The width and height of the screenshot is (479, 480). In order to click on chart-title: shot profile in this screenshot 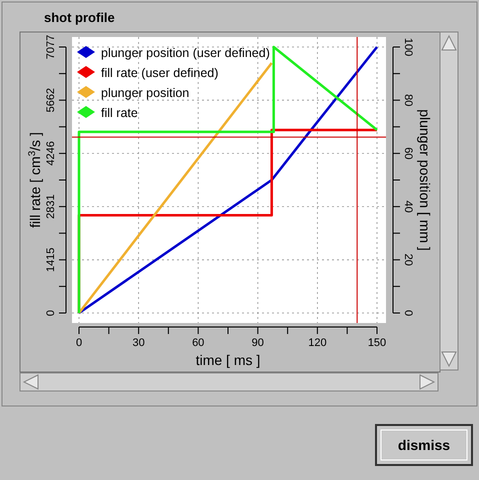, I will do `click(79, 17)`.